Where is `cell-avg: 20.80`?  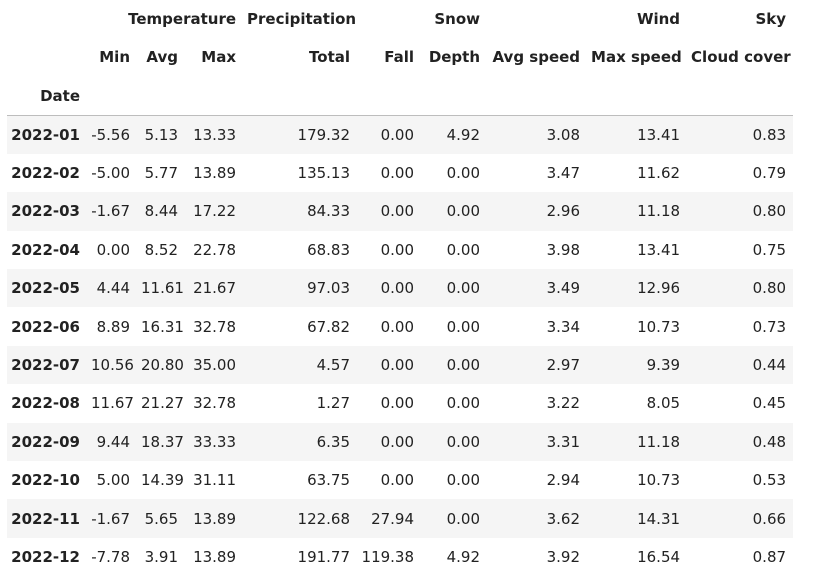
cell-avg: 20.80 is located at coordinates (162, 365).